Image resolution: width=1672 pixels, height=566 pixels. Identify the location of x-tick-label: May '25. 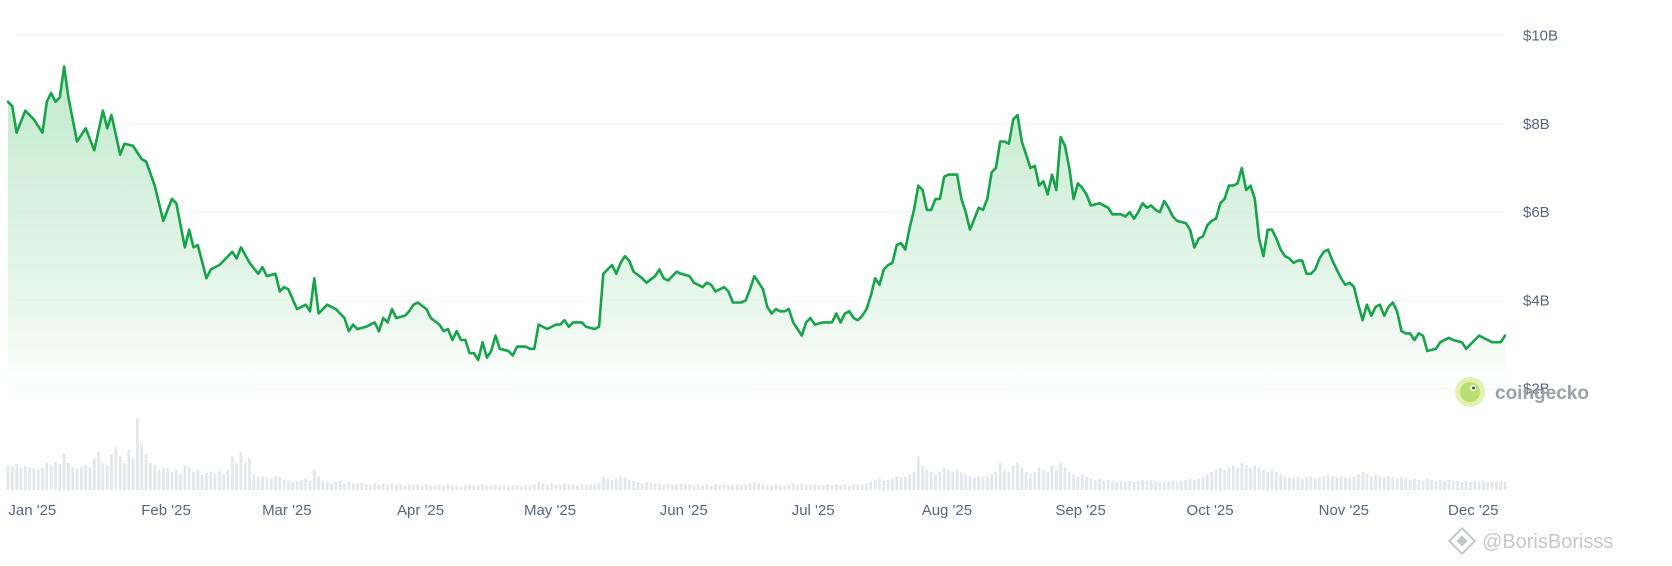
(550, 510).